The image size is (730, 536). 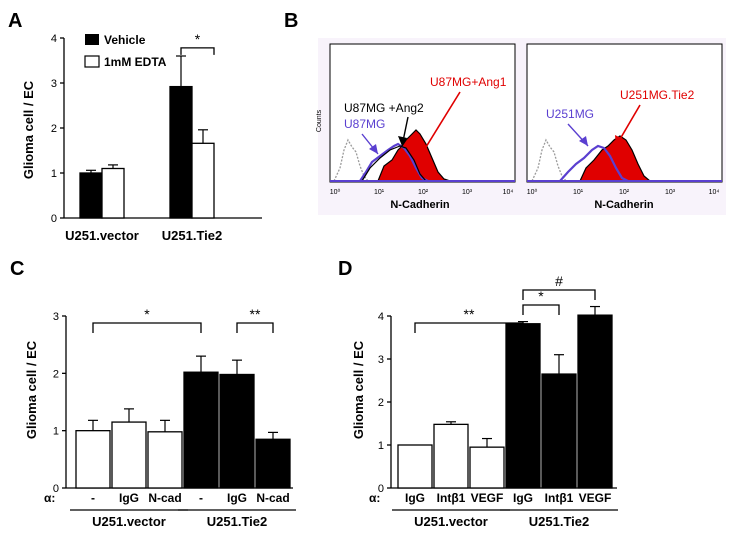 What do you see at coordinates (594, 163) in the screenshot?
I see `histogram-right-u251mg-curve` at bounding box center [594, 163].